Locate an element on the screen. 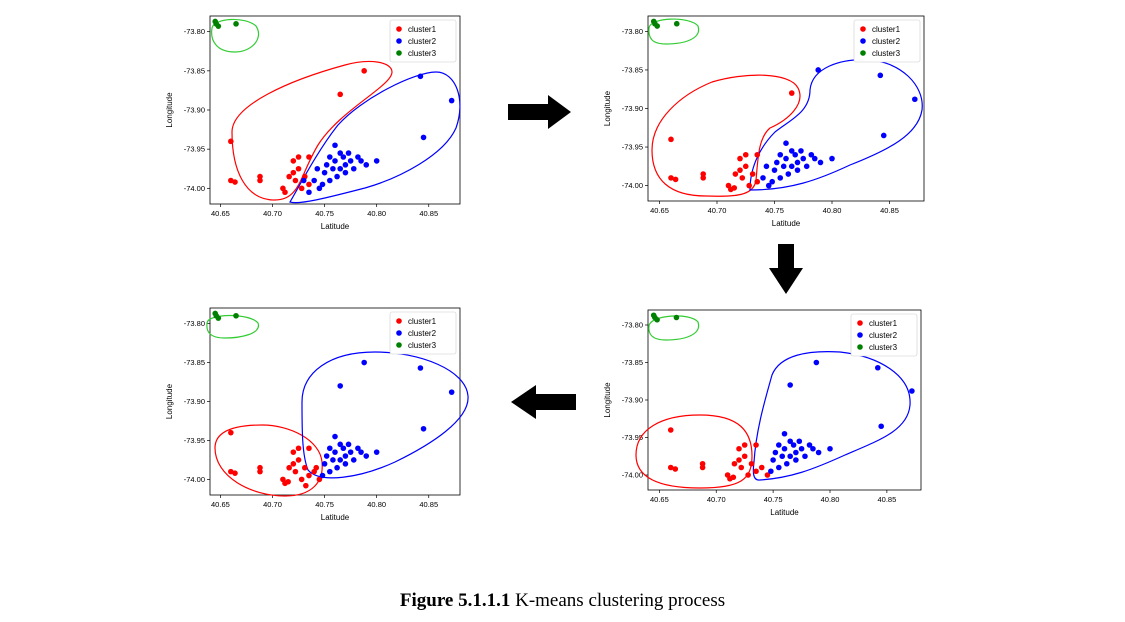  y-axis-label: Longitude is located at coordinates (607, 108).